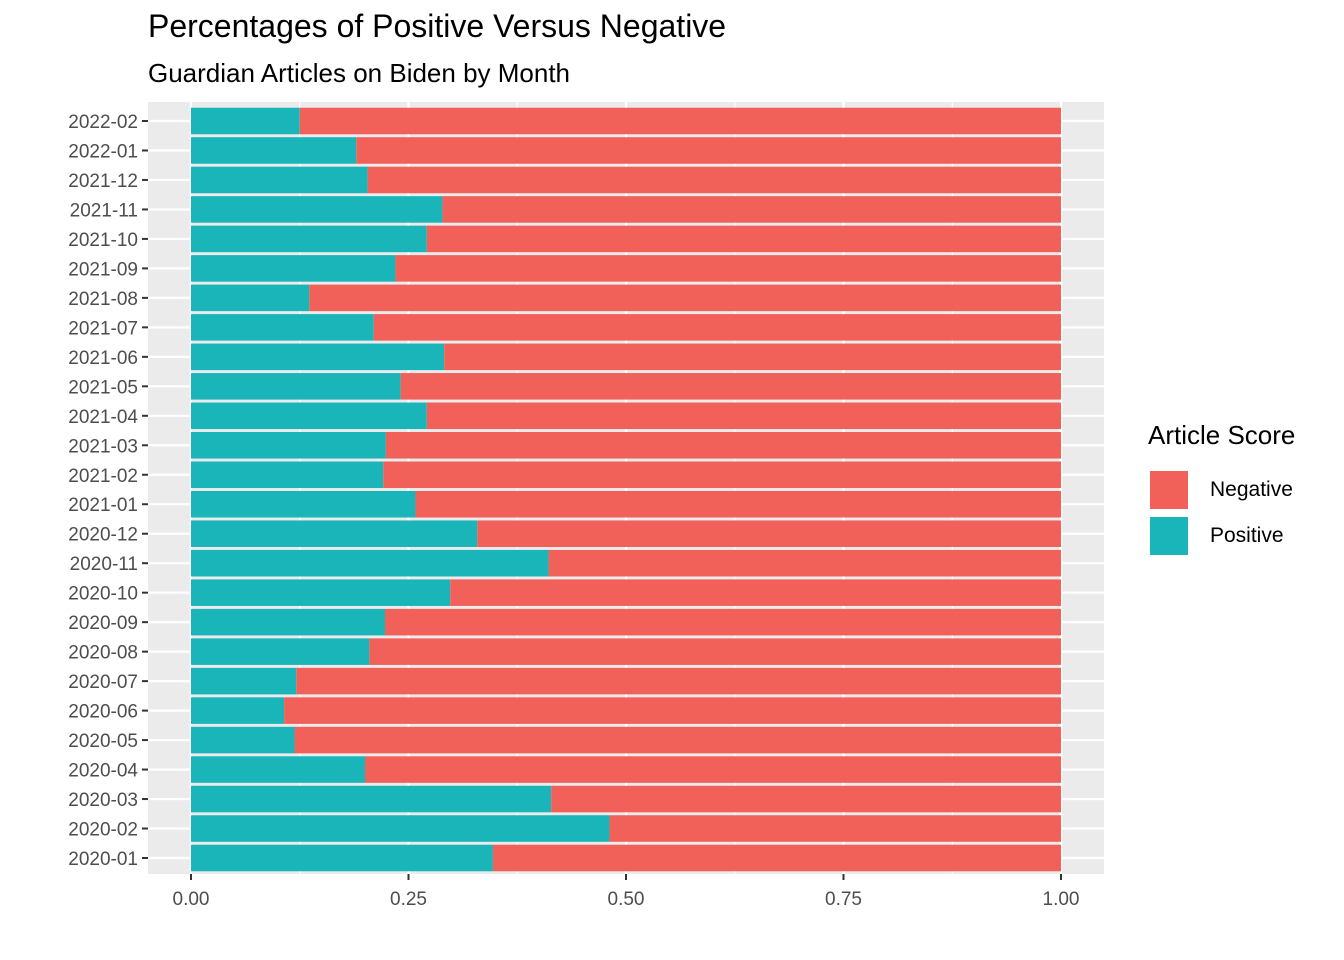 The height and width of the screenshot is (960, 1344). Describe the element at coordinates (1247, 535) in the screenshot. I see `legend-label-positive: Positive` at that location.